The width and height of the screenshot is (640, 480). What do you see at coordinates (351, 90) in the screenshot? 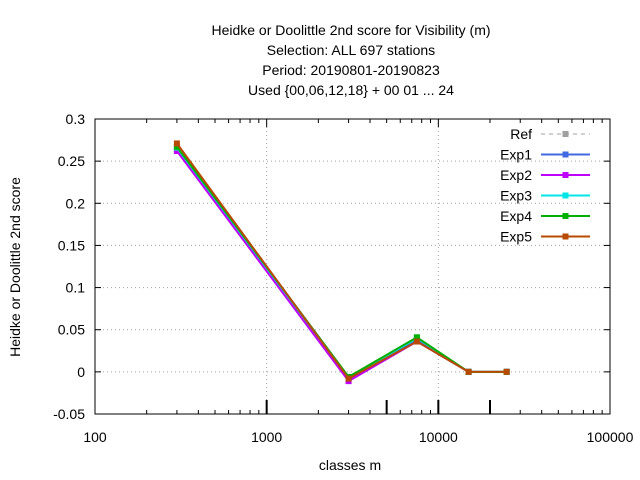
I see `title-line-4: Used {00,06,12,18} + 00 01 ... 24` at bounding box center [351, 90].